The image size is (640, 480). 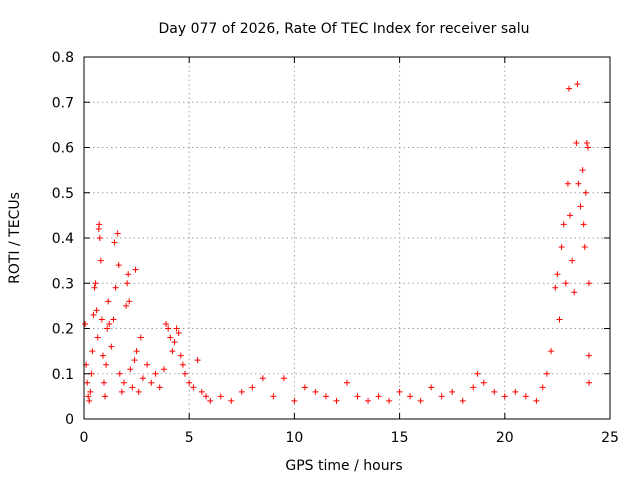 What do you see at coordinates (69, 420) in the screenshot?
I see `y-tick-label: 0` at bounding box center [69, 420].